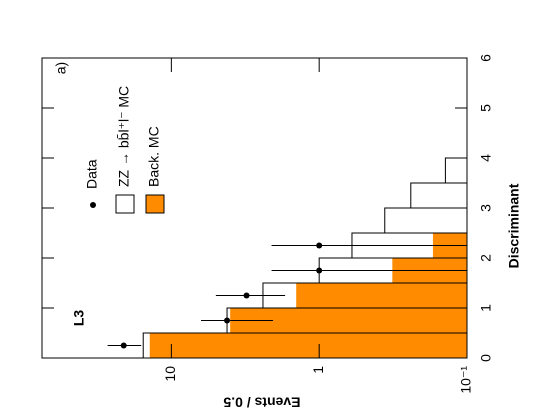 The image size is (534, 413). I want to click on x-tick-label: 6, so click(486, 58).